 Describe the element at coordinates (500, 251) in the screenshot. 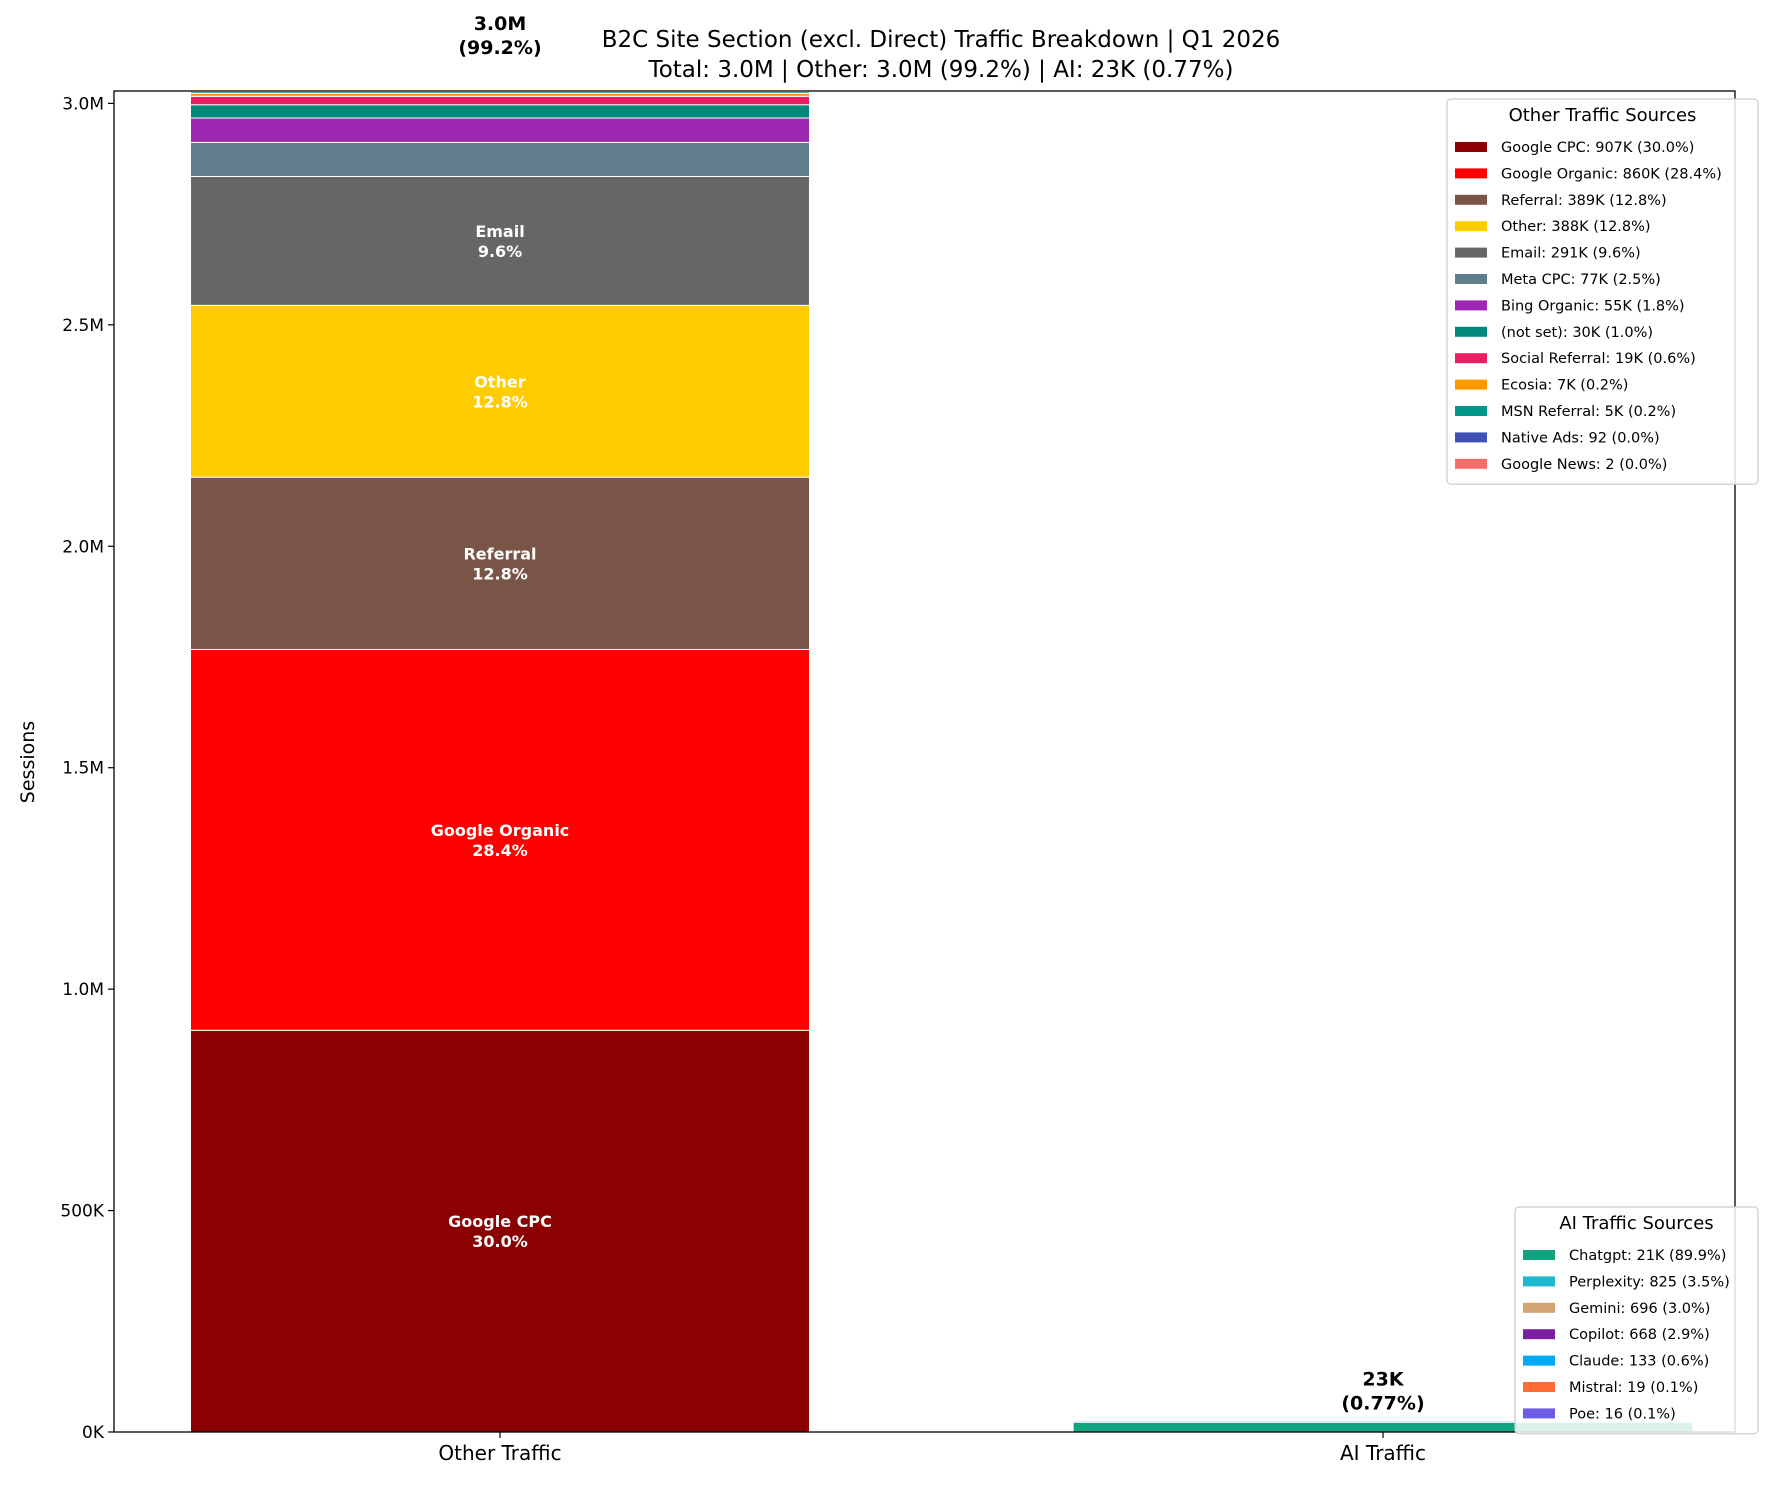

I see `segment-label-pct: 9.6%` at that location.